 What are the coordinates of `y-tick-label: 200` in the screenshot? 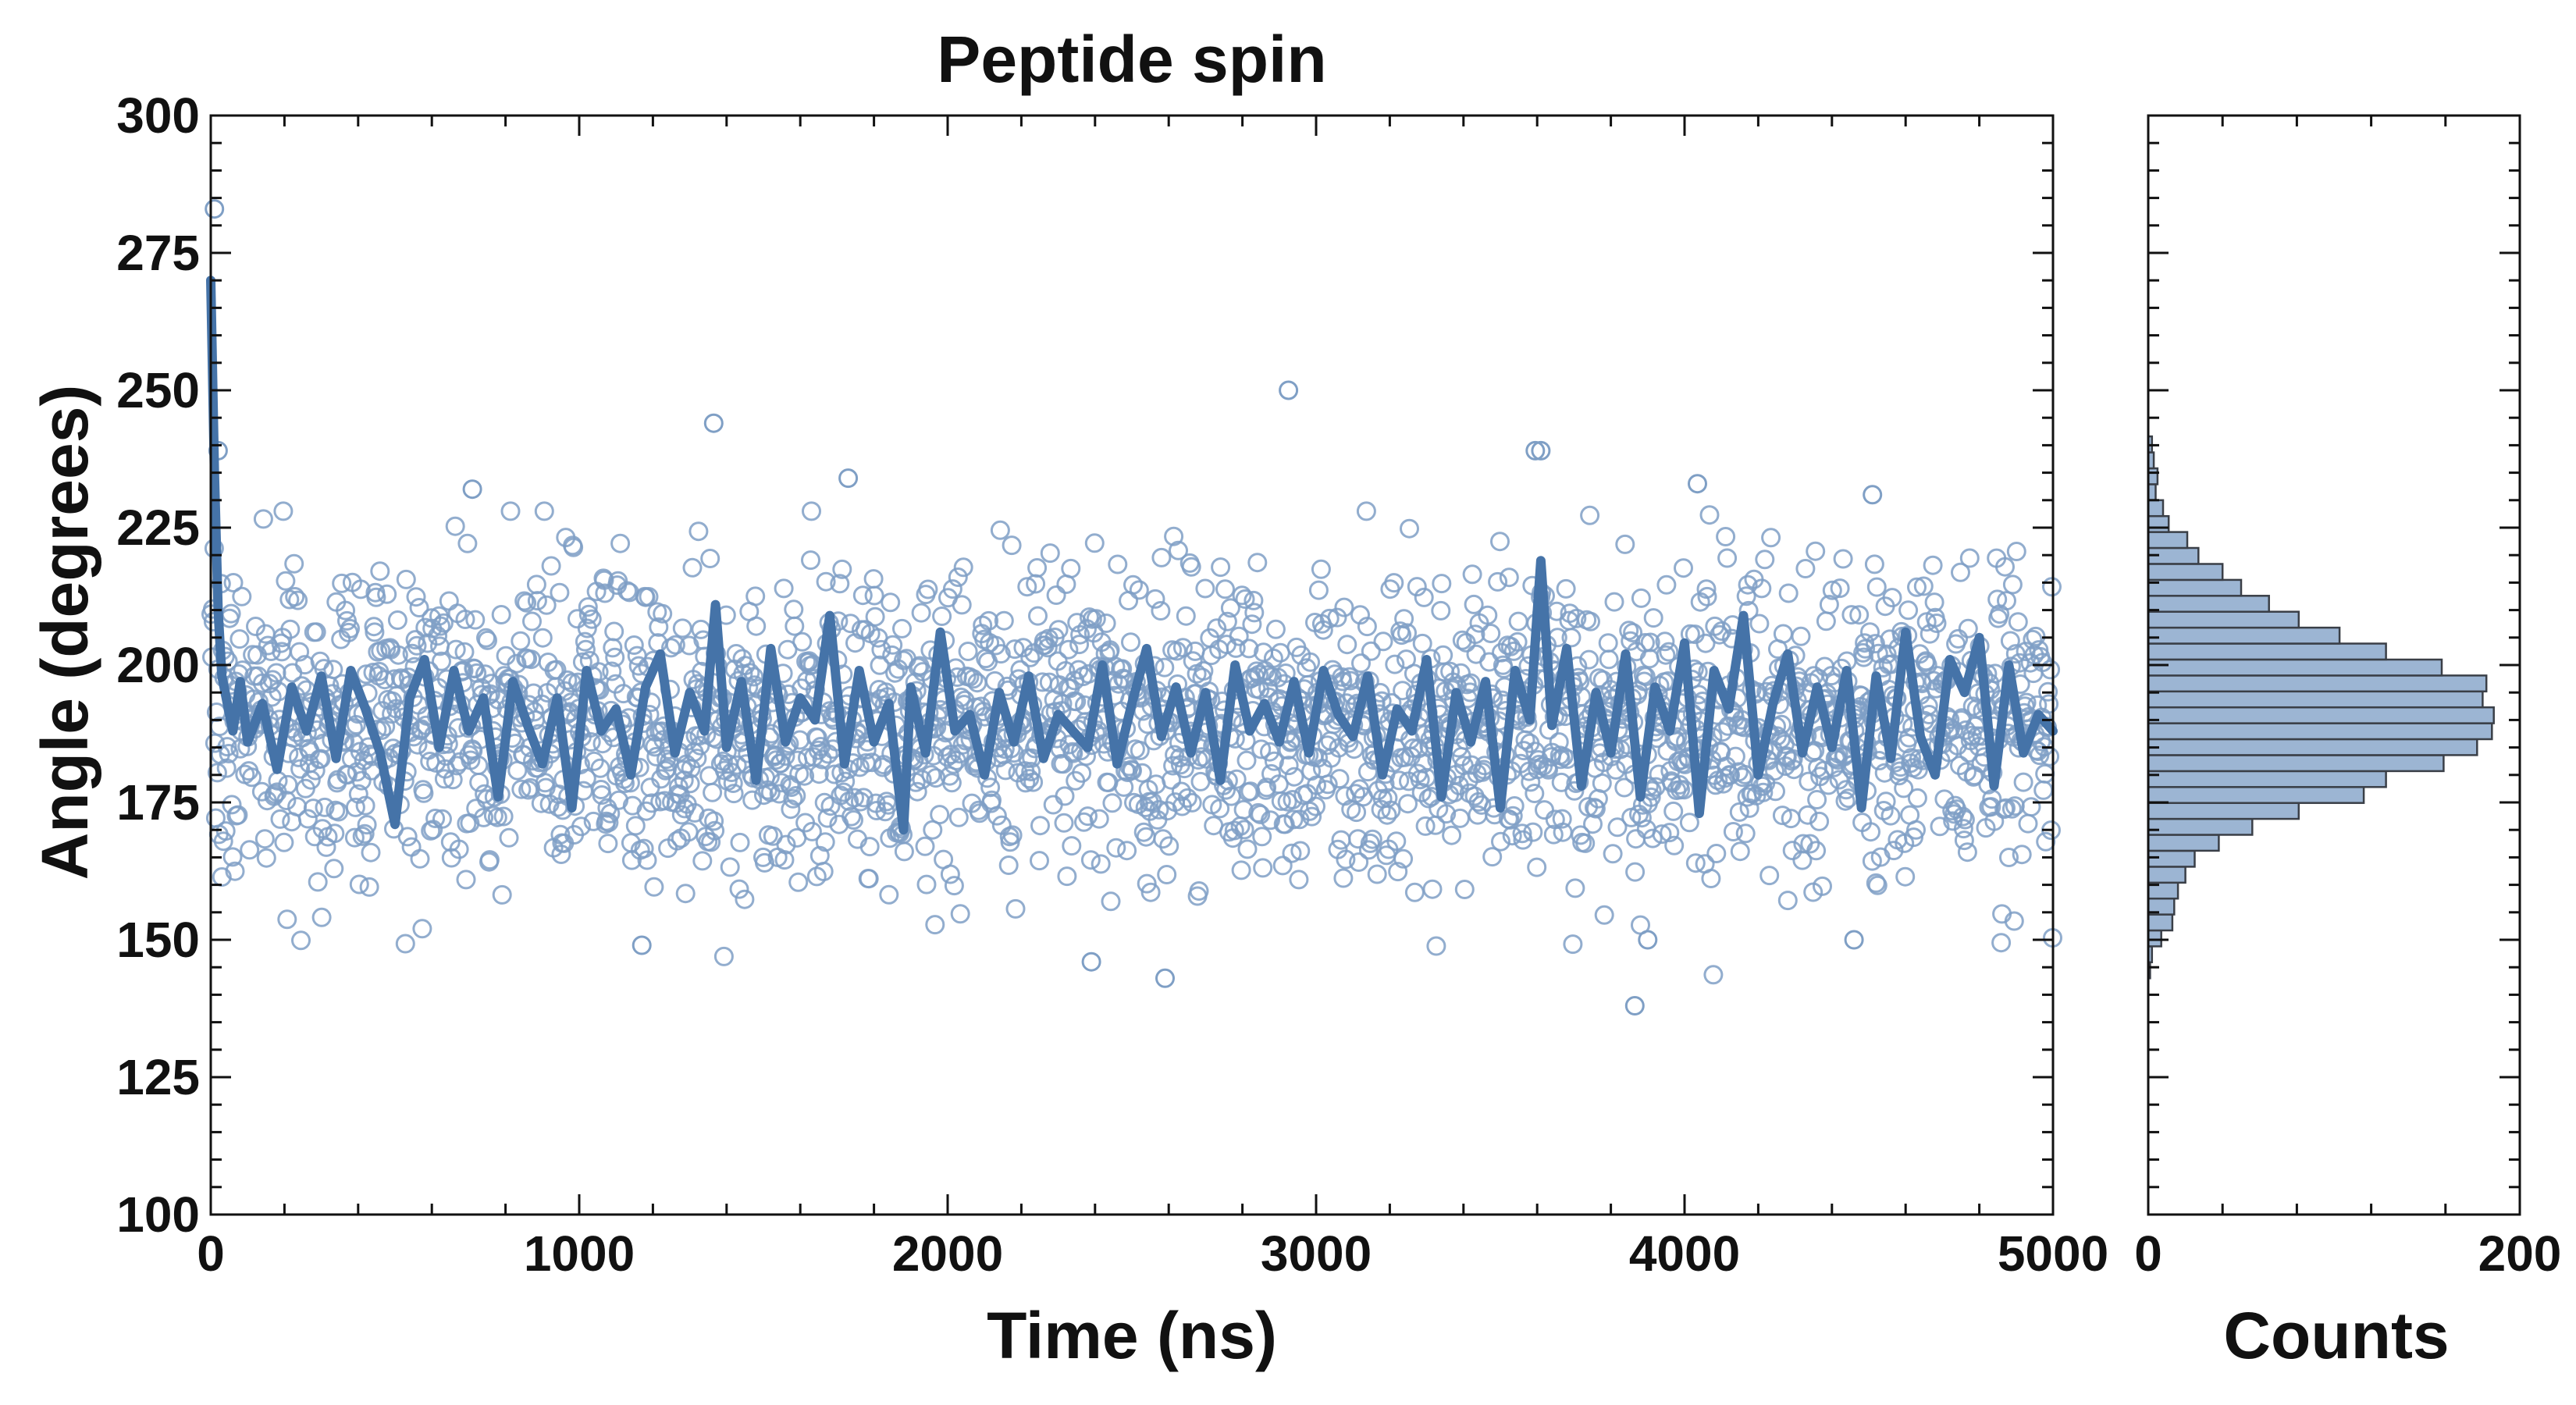 It's located at (158, 665).